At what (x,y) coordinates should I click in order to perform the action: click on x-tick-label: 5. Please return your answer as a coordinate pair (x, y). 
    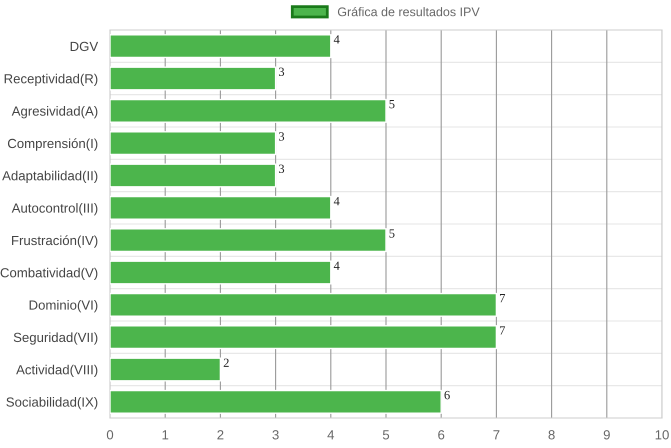
    Looking at the image, I should click on (386, 435).